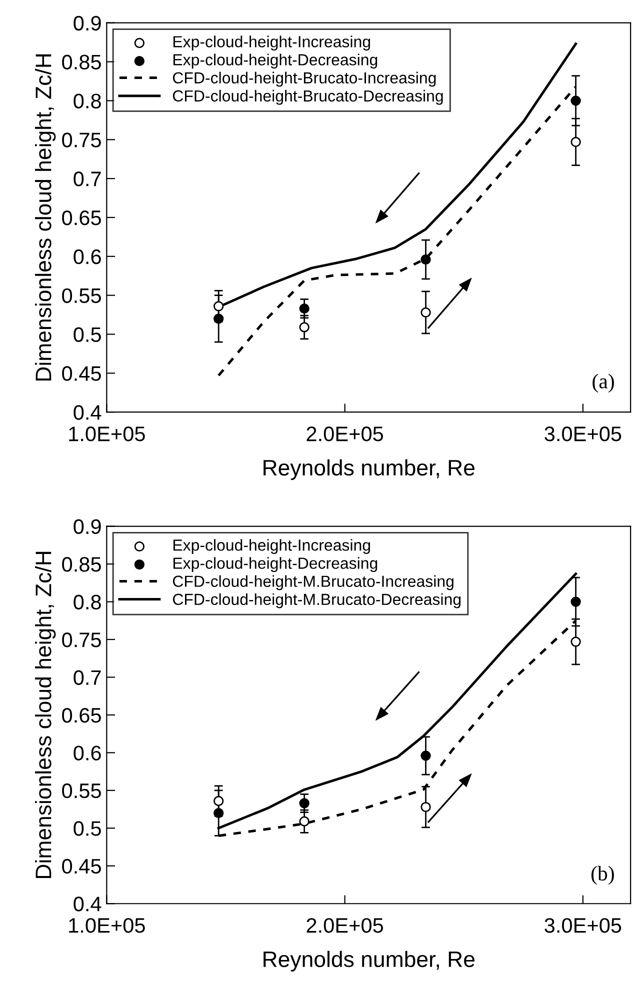 The height and width of the screenshot is (993, 635). I want to click on legend-label: CFD-cloud-height-Brucato-Decreasing, so click(307, 97).